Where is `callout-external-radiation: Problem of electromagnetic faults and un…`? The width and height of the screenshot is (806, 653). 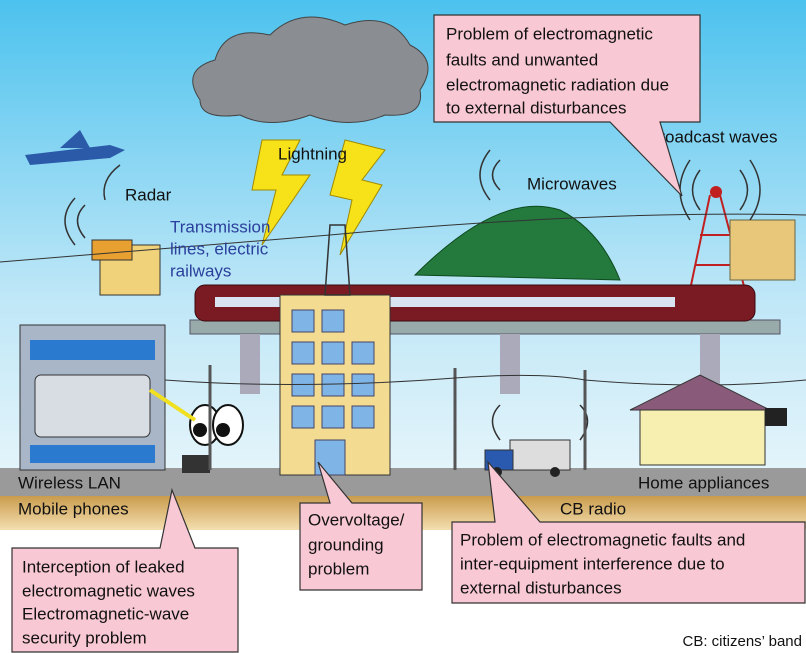 callout-external-radiation: Problem of electromagnetic faults and un… is located at coordinates (567, 105).